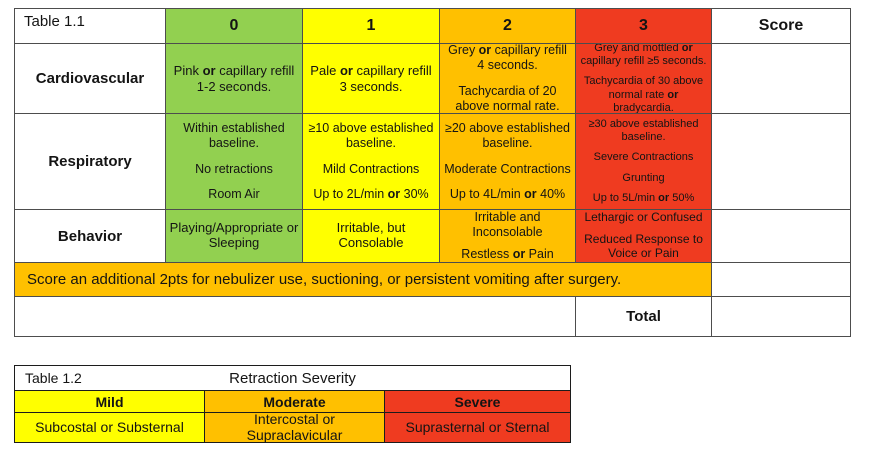 The image size is (870, 452). I want to click on retraction-value-mild: Subcostal or Substernal, so click(110, 428).